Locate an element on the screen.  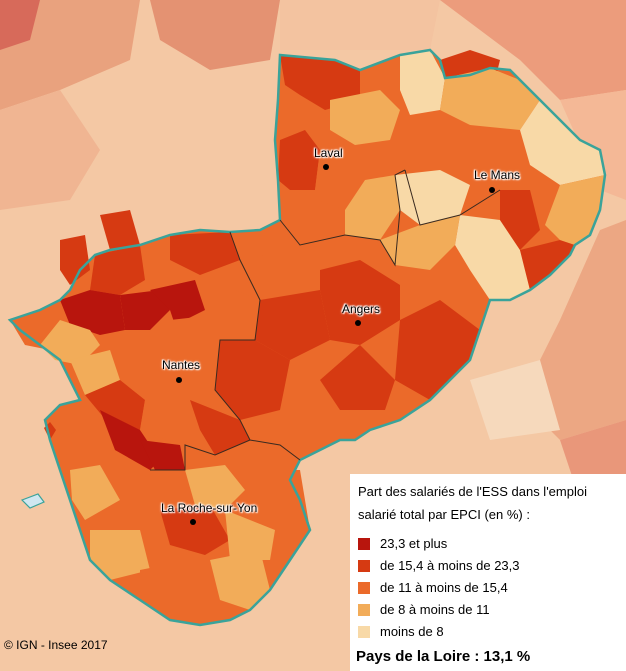
city-dot-laval is located at coordinates (326, 167).